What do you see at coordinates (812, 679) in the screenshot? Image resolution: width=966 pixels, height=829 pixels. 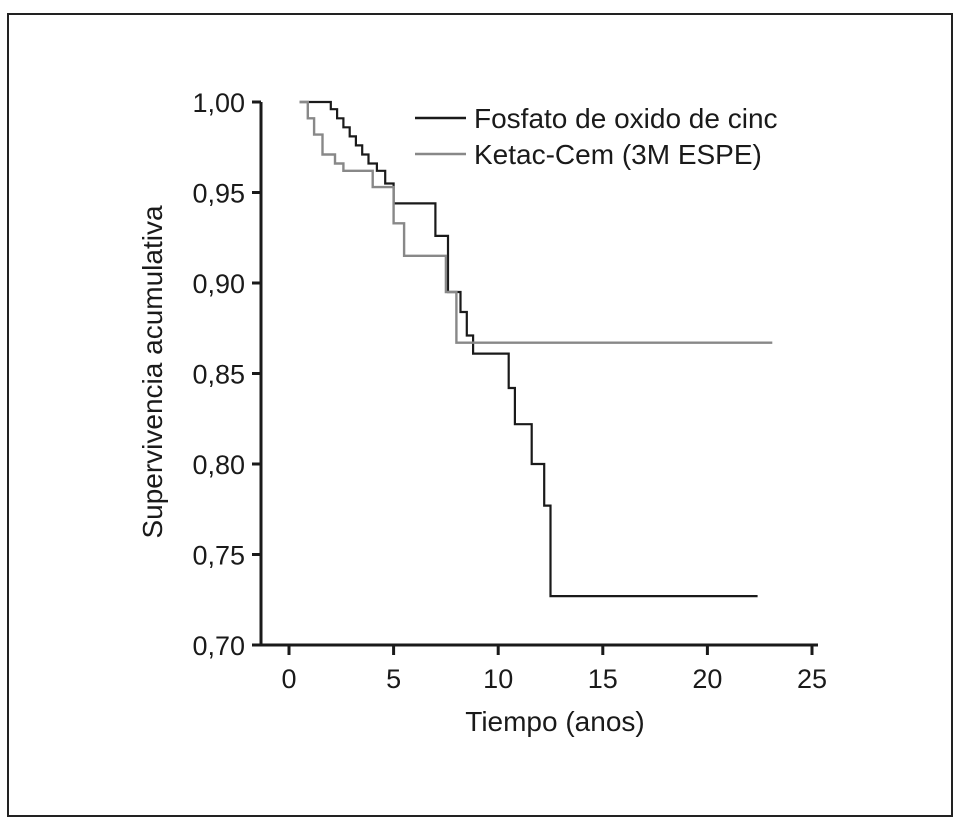 I see `x-tick-label: 25` at bounding box center [812, 679].